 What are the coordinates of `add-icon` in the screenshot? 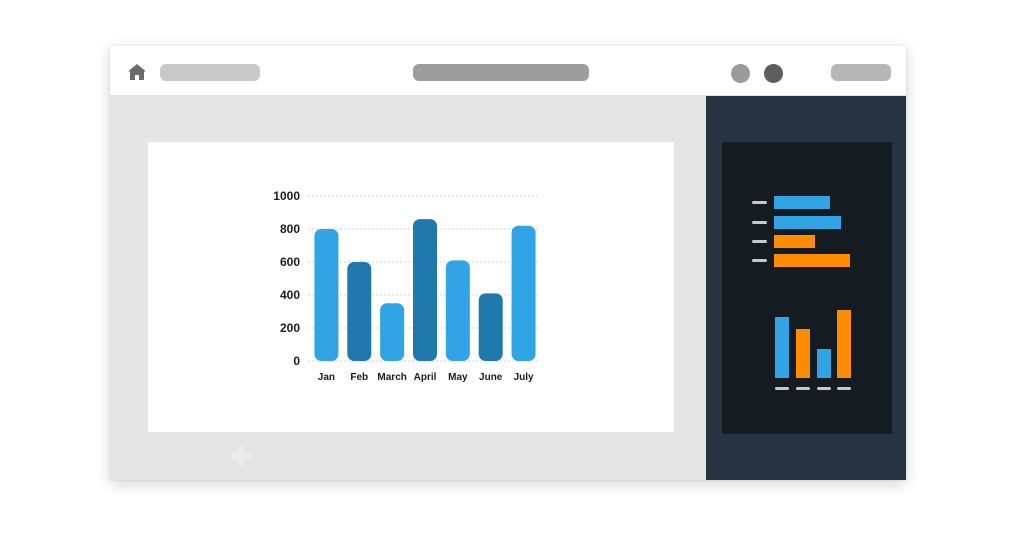 It's located at (241, 456).